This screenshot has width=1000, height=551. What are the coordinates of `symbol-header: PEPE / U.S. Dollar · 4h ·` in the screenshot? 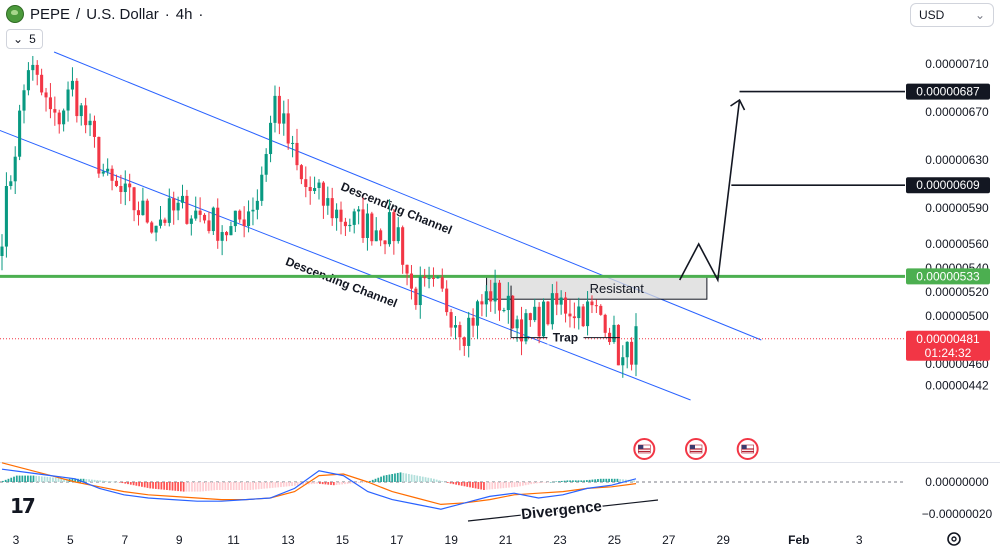 It's located at (104, 14).